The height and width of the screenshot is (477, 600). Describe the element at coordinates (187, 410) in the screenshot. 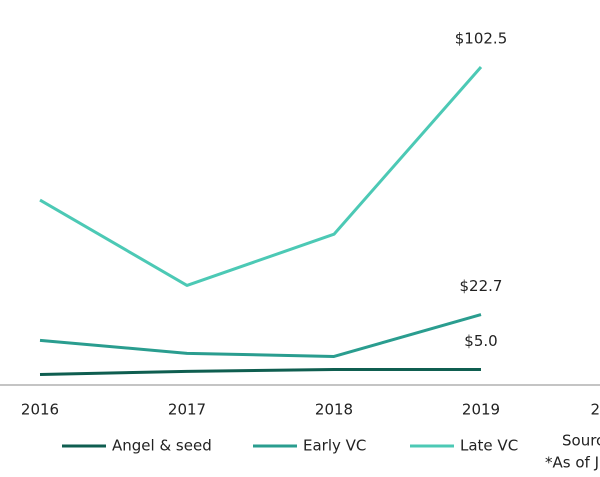

I see `x-tick-label: 2017` at that location.